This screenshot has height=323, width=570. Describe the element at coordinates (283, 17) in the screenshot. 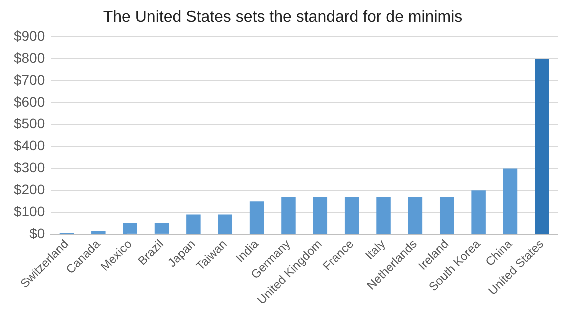

I see `chart-title: The United States sets the standard for de minimis` at that location.